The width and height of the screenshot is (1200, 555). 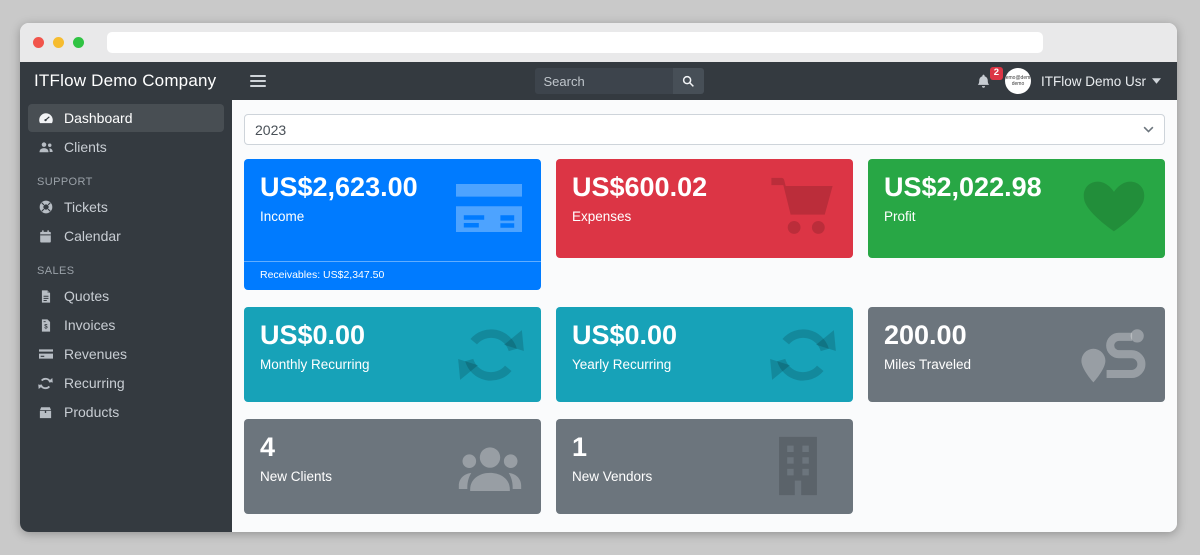 I want to click on card-label: New Vendors, so click(x=612, y=476).